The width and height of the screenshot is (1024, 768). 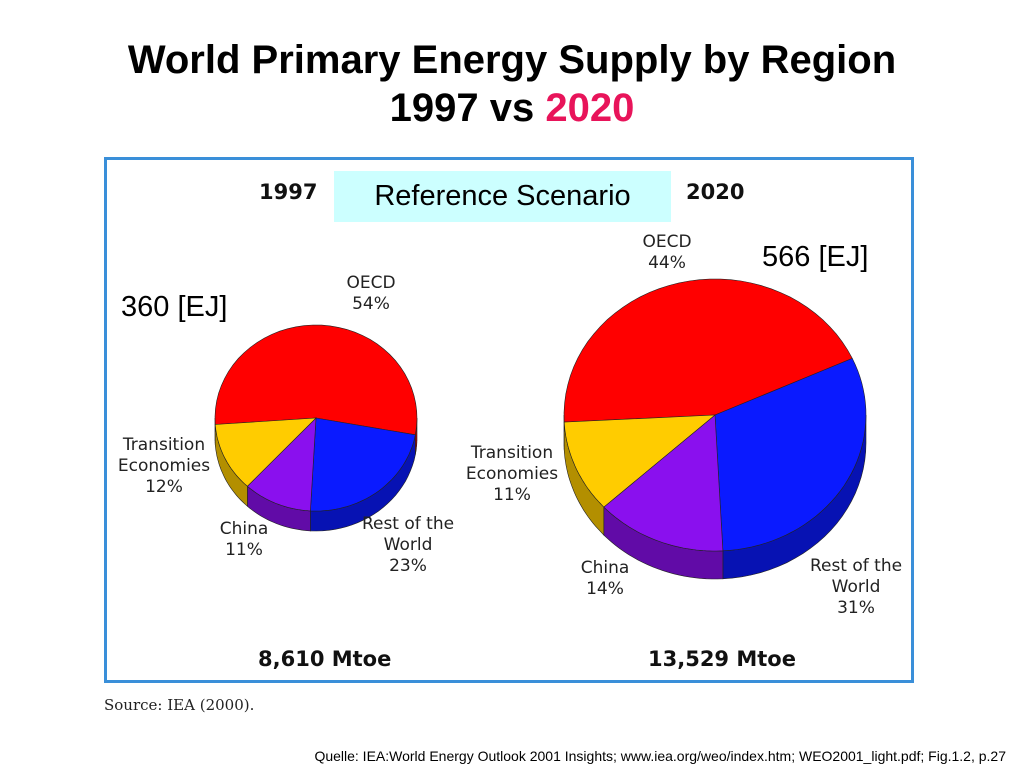 I want to click on slice-percent: 23%, so click(x=408, y=566).